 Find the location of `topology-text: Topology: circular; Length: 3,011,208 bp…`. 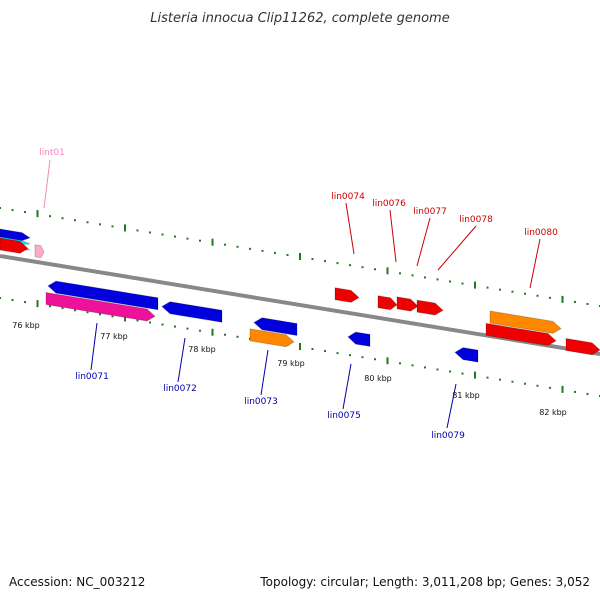

topology-text: Topology: circular; Length: 3,011,208 bp… is located at coordinates (425, 582).